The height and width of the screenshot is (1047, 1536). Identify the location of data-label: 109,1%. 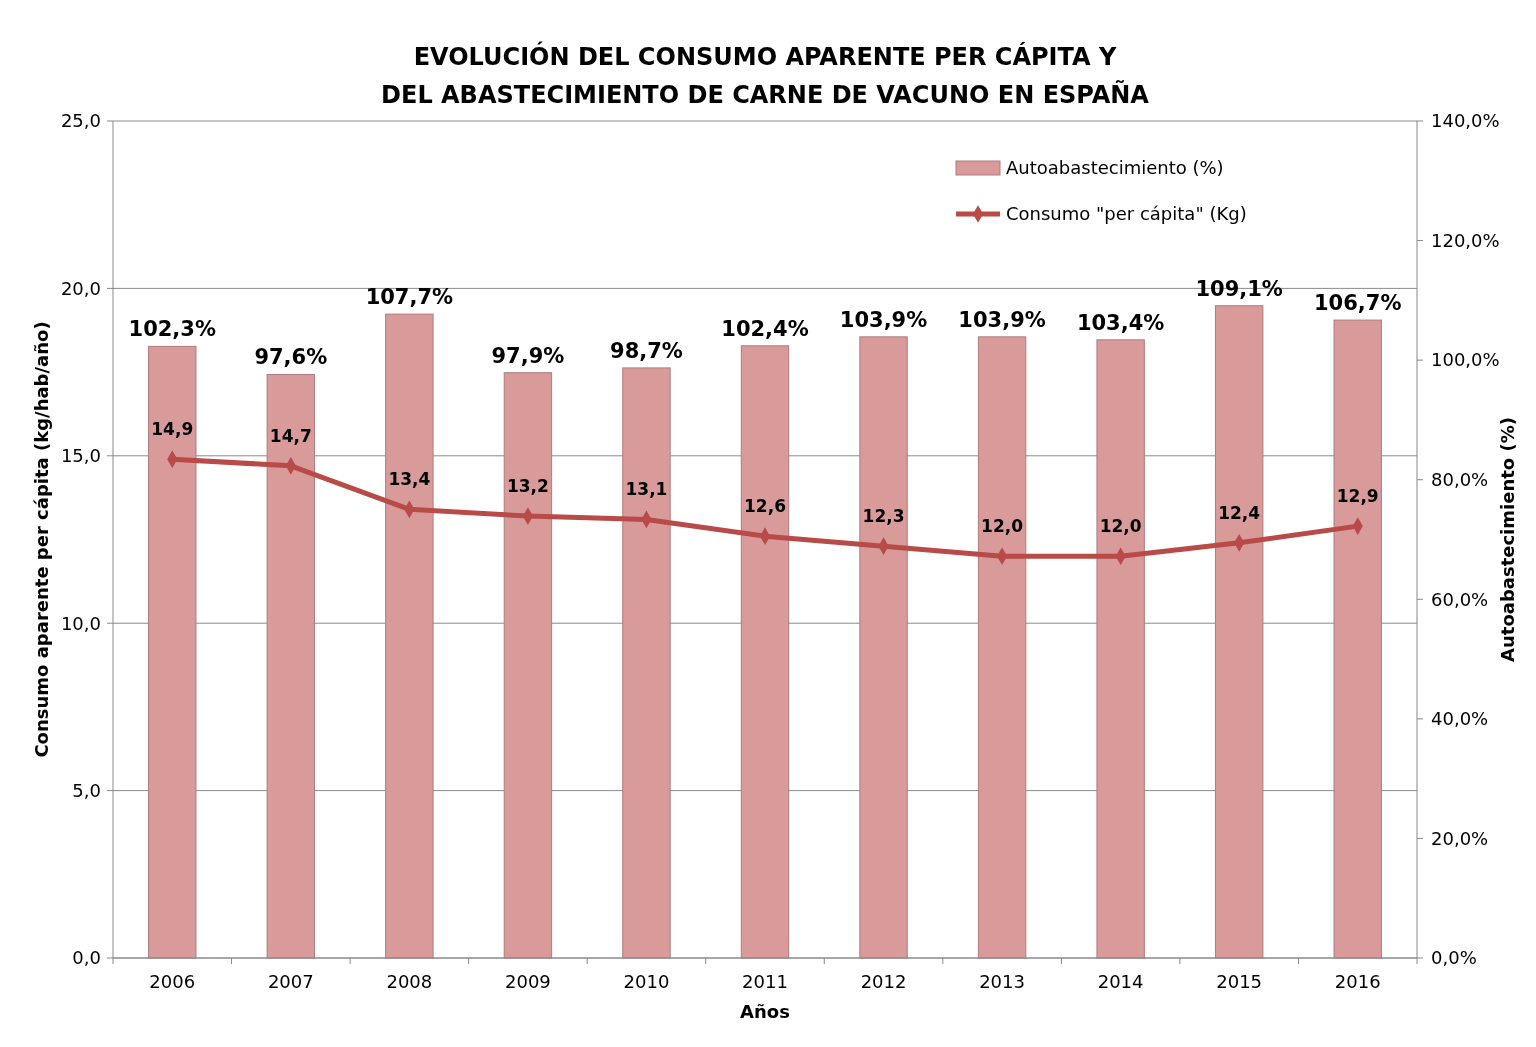
(1239, 288).